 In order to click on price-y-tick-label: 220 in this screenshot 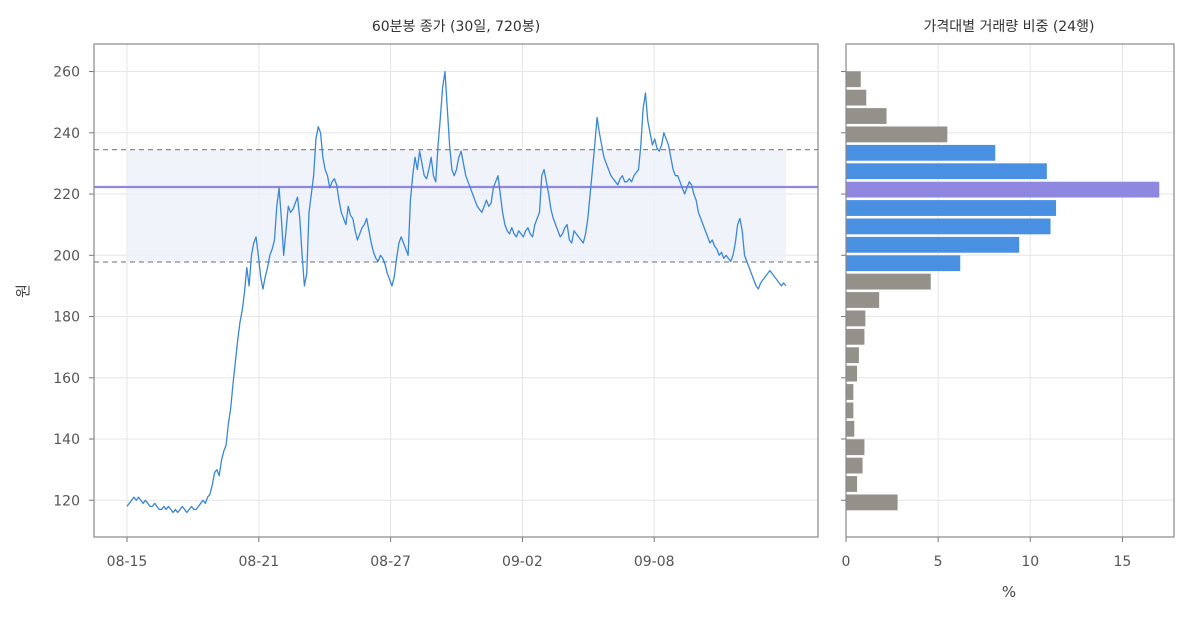, I will do `click(66, 195)`.